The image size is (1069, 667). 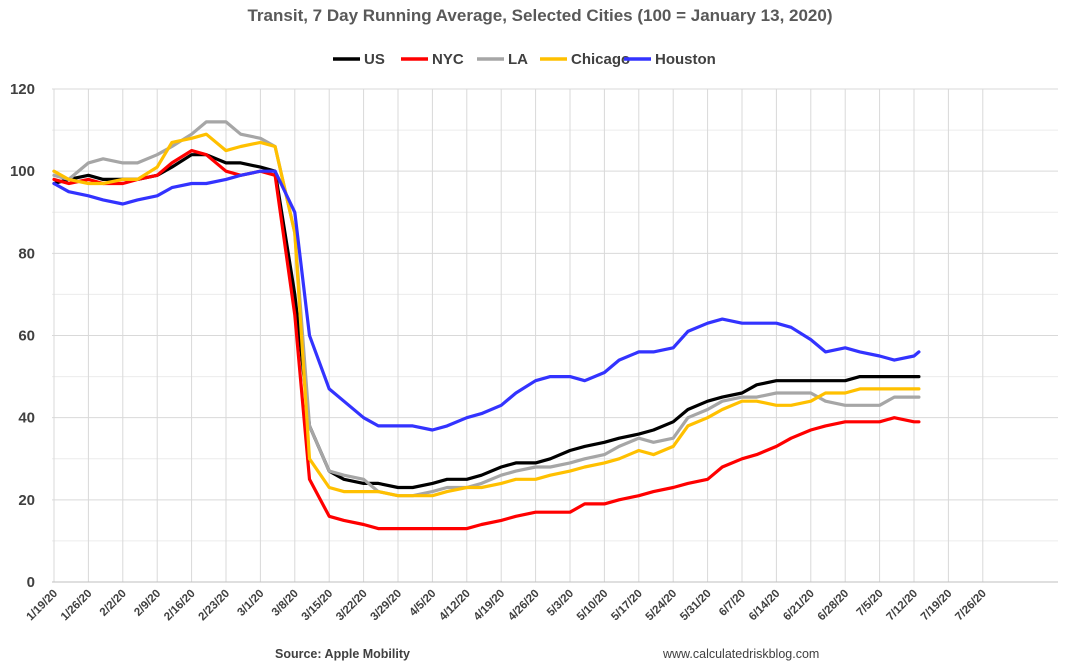 What do you see at coordinates (696, 606) in the screenshot?
I see `x-tick-label: 5/31/20` at bounding box center [696, 606].